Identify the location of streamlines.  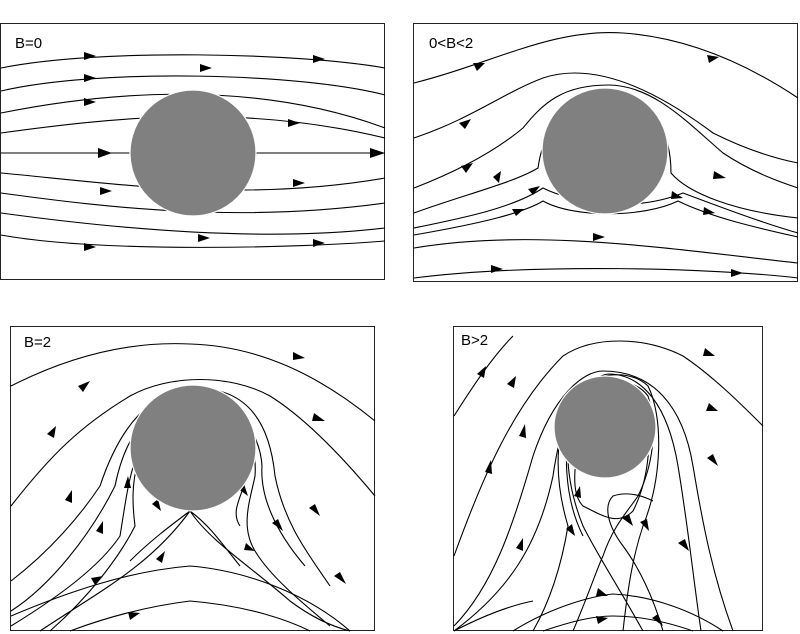
(193, 151).